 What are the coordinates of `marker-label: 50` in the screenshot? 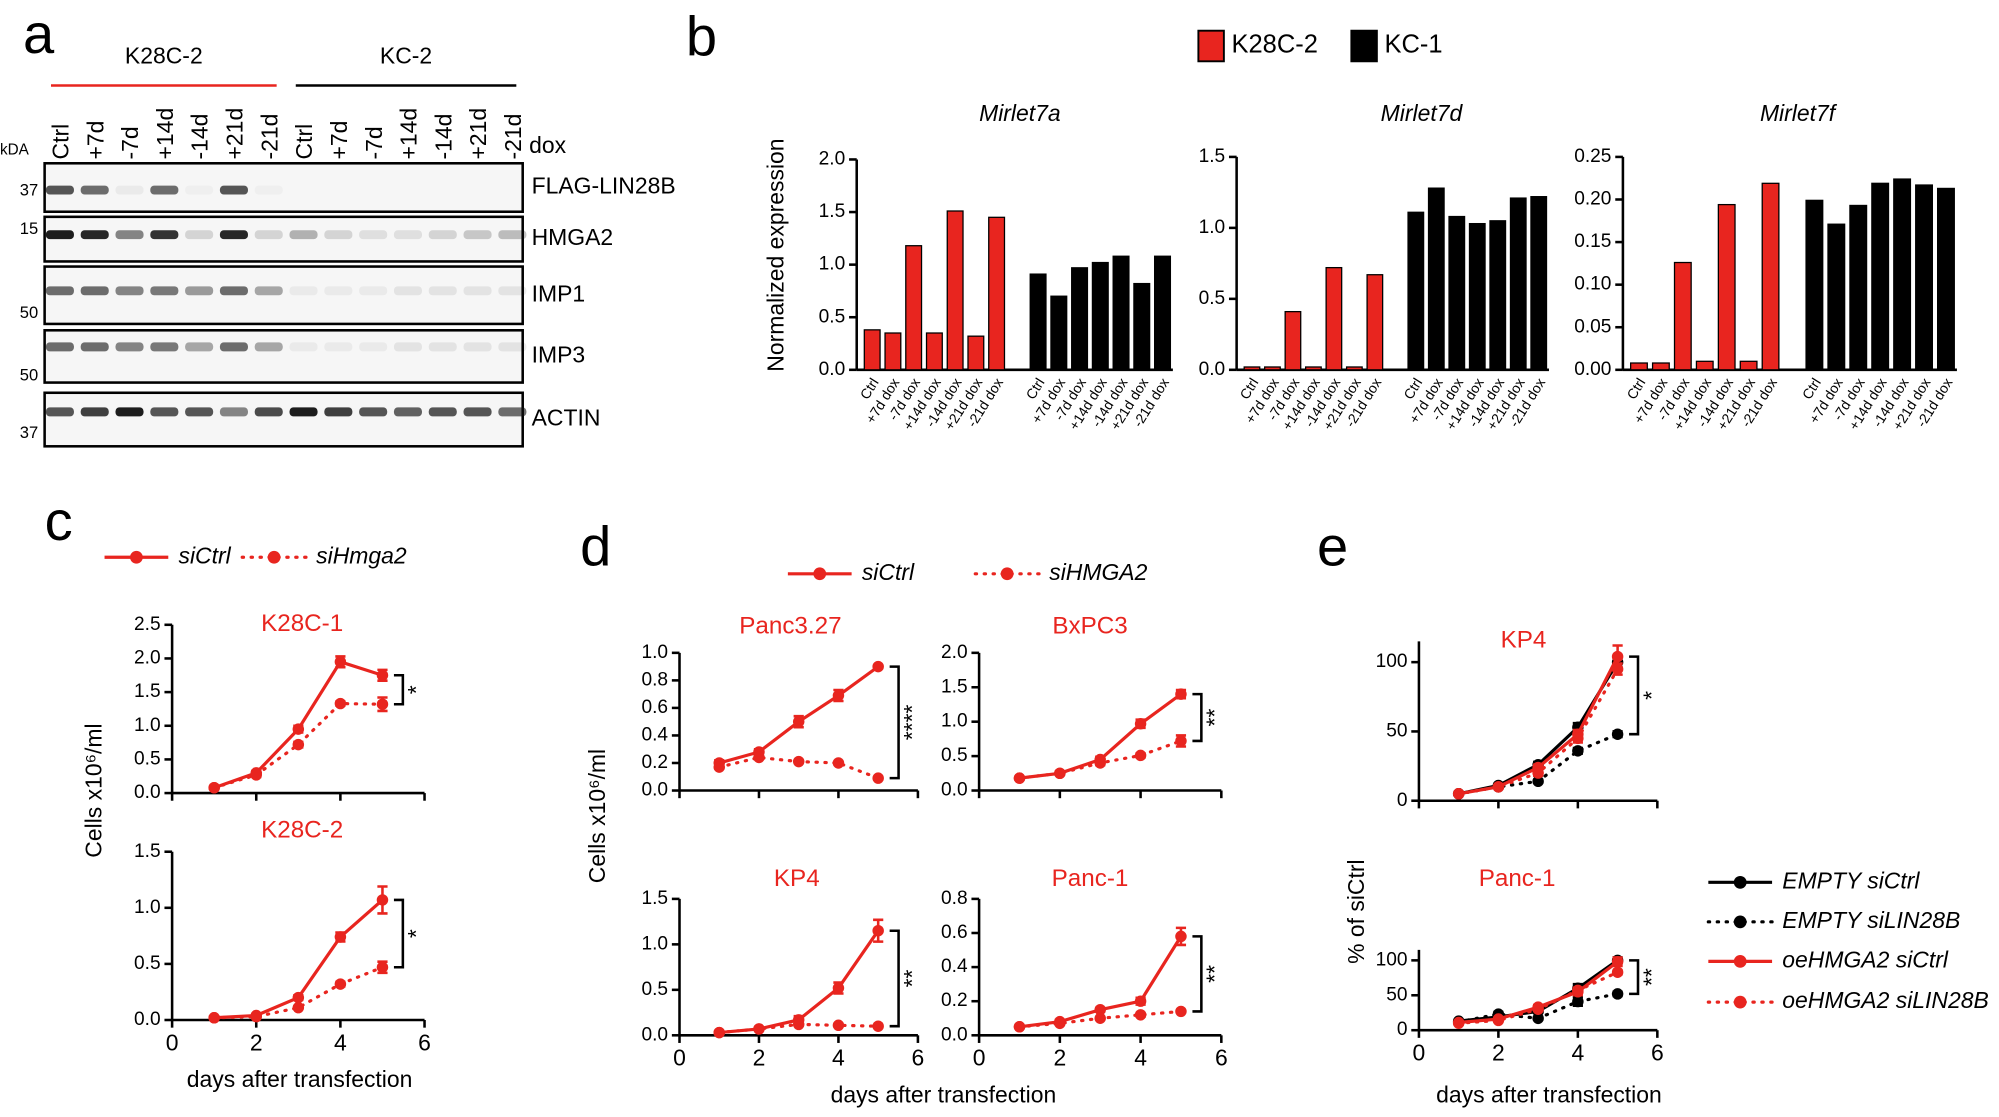 It's located at (29, 312).